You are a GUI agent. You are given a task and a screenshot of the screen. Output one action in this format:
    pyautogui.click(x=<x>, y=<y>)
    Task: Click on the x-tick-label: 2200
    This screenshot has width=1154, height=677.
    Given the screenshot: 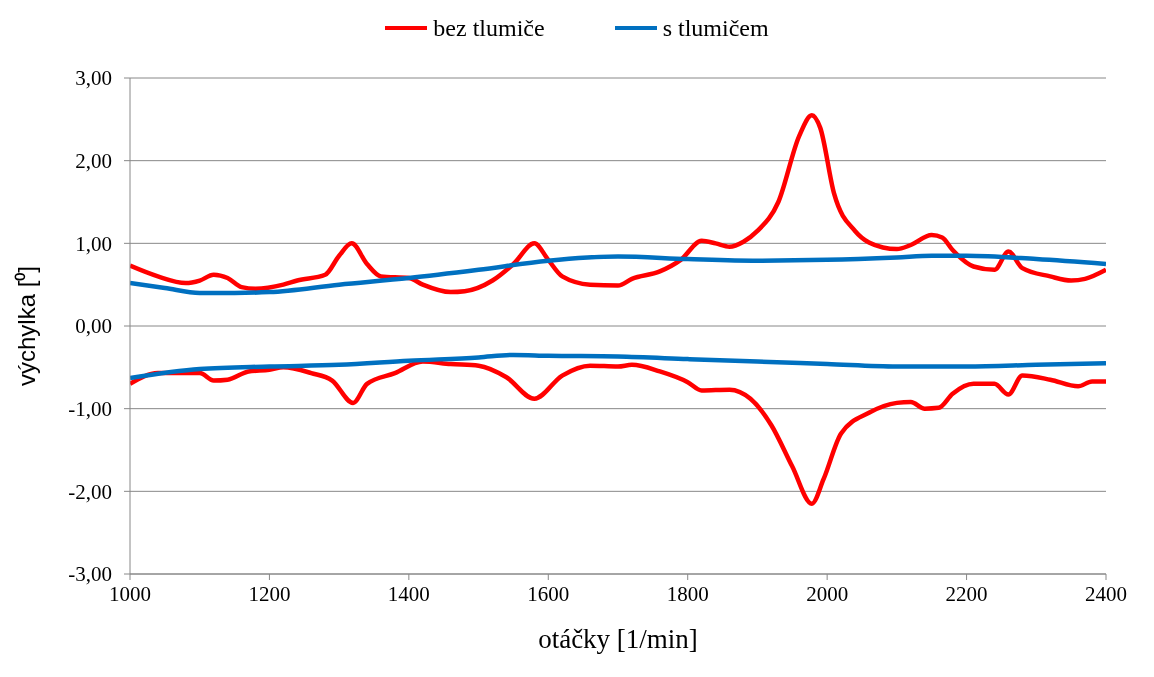 What is the action you would take?
    pyautogui.click(x=966, y=593)
    